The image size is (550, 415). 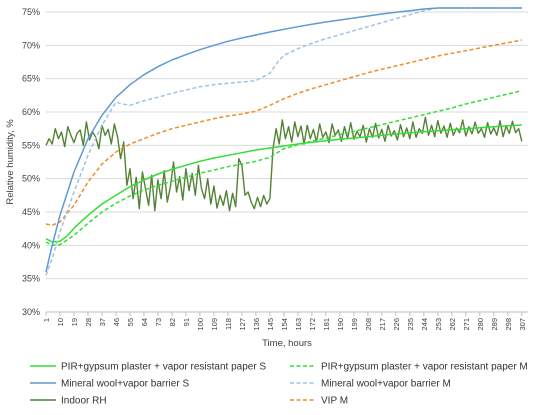 I want to click on y-axis-title: Relative humidity, %, so click(x=10, y=162).